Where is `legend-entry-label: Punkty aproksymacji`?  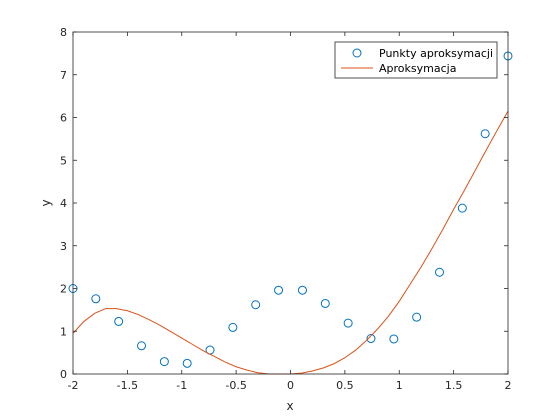
legend-entry-label: Punkty aproksymacji is located at coordinates (436, 53).